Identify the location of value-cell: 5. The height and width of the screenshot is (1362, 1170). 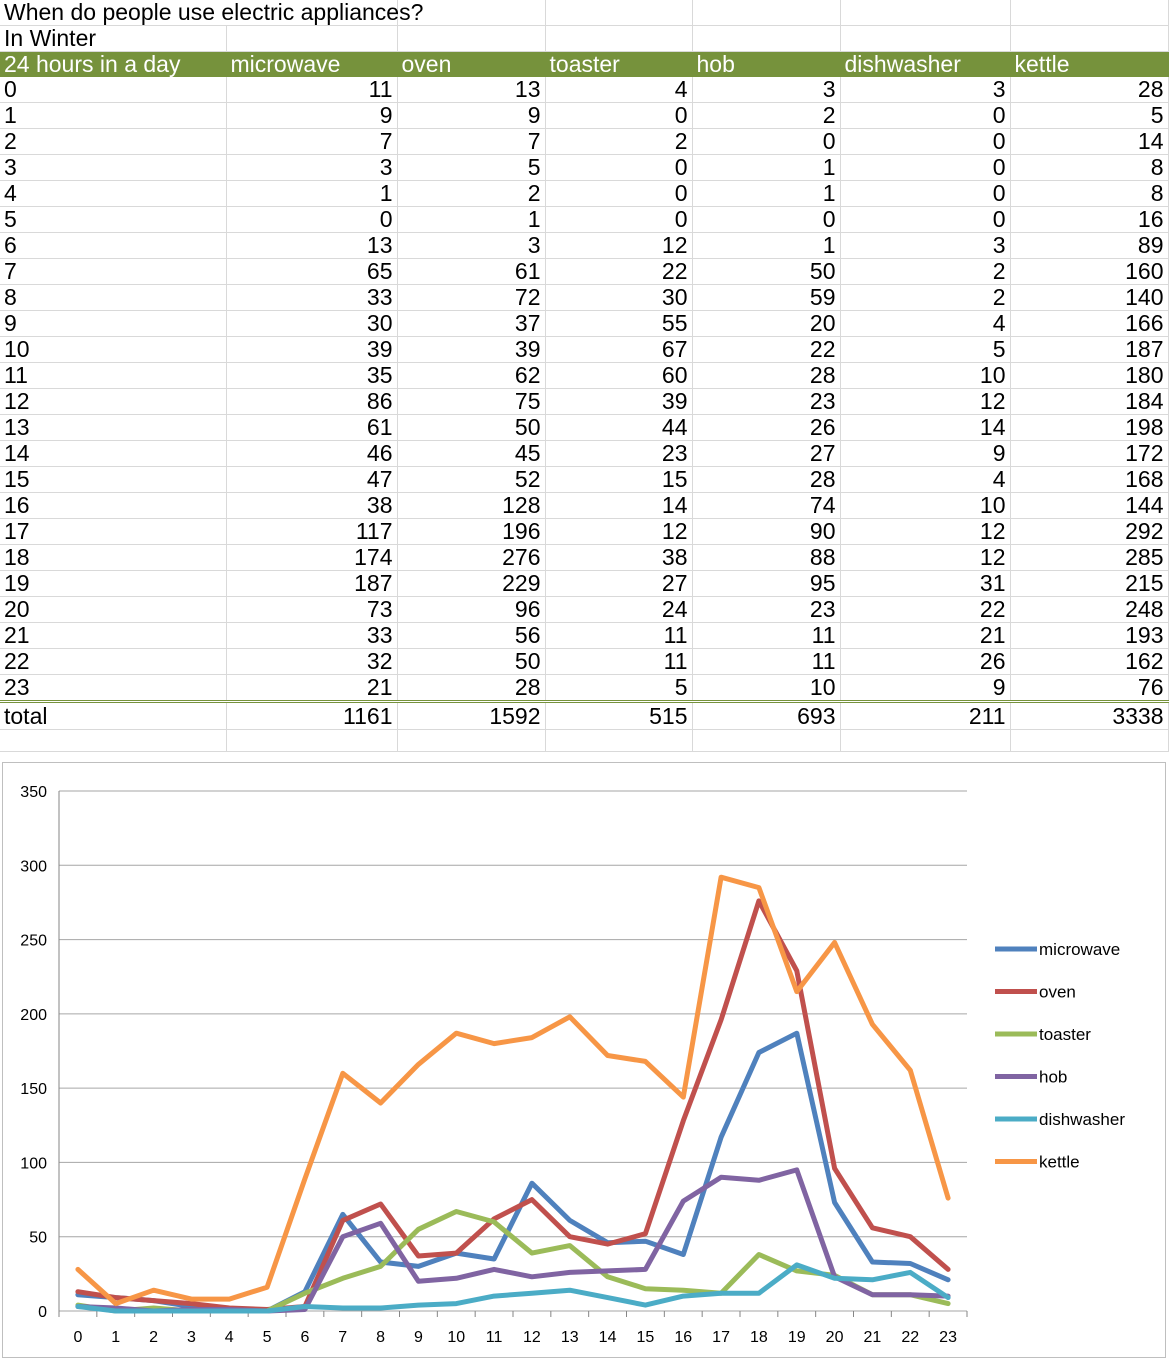
(619, 688).